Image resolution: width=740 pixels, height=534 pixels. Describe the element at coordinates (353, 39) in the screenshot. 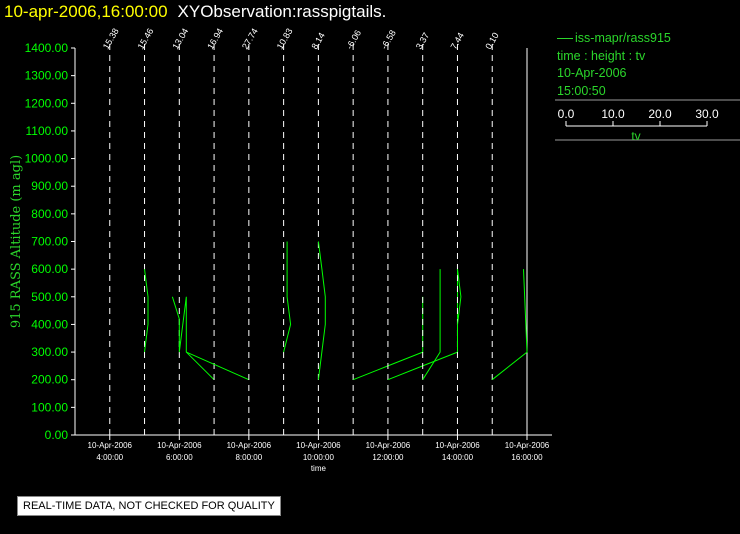

I see `profile-reference-value: -6.06` at that location.